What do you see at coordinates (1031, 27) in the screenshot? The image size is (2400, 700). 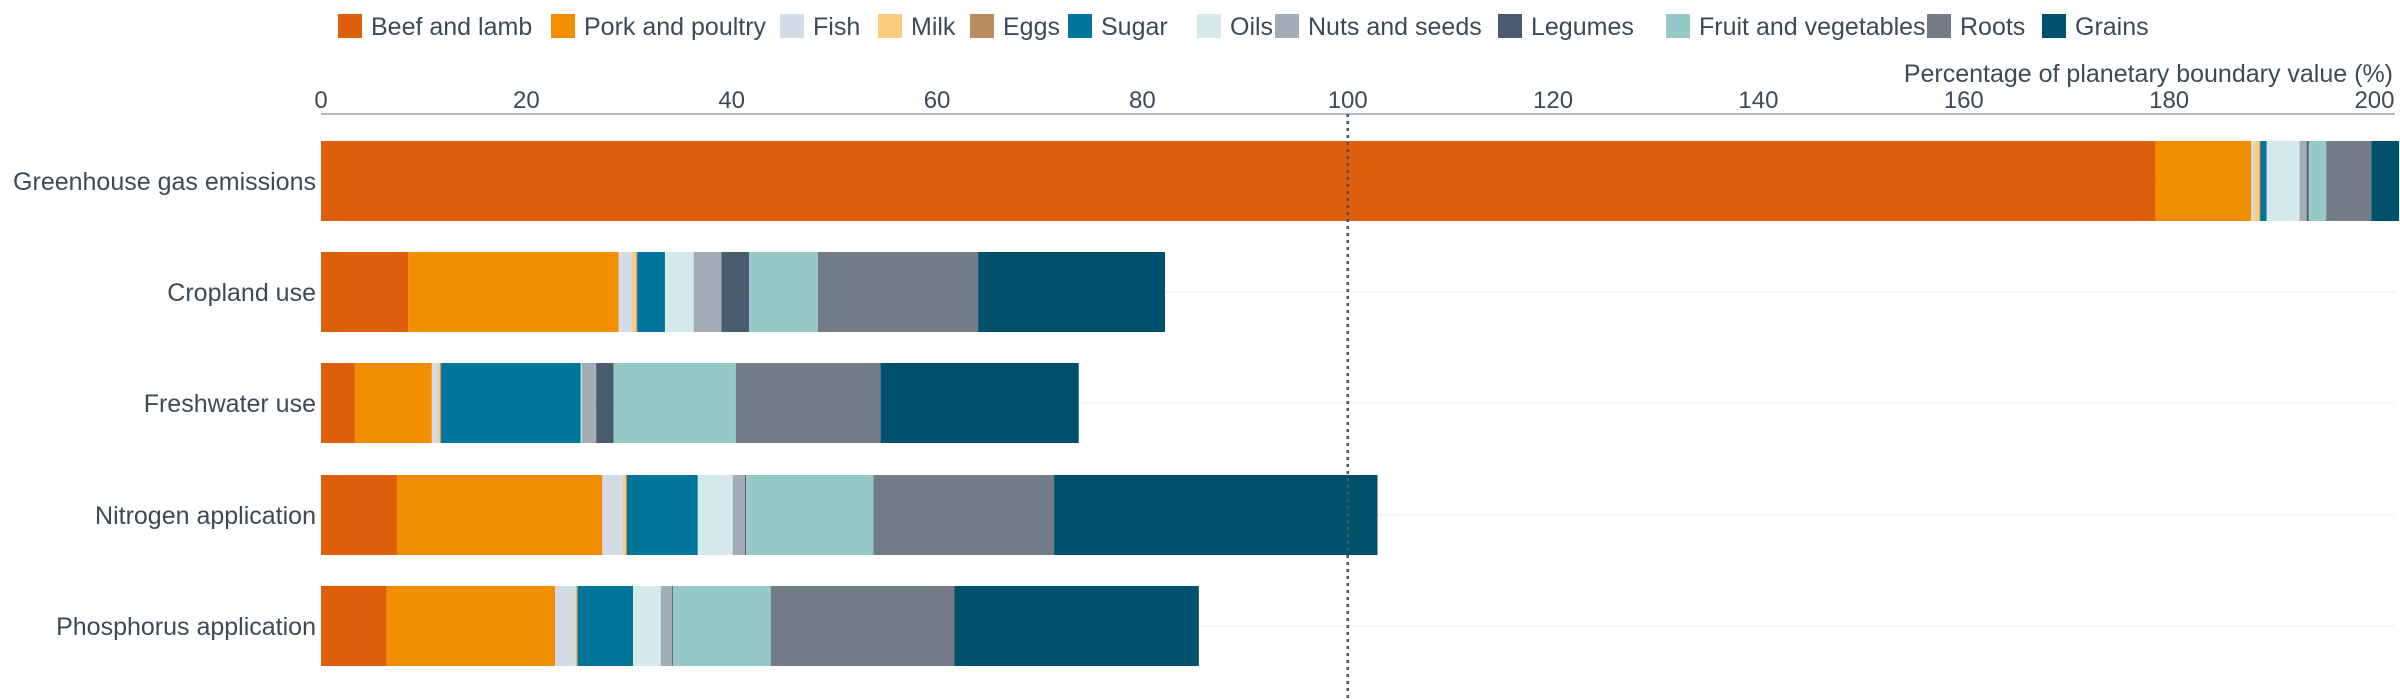 I see `legend-label-4: Eggs` at bounding box center [1031, 27].